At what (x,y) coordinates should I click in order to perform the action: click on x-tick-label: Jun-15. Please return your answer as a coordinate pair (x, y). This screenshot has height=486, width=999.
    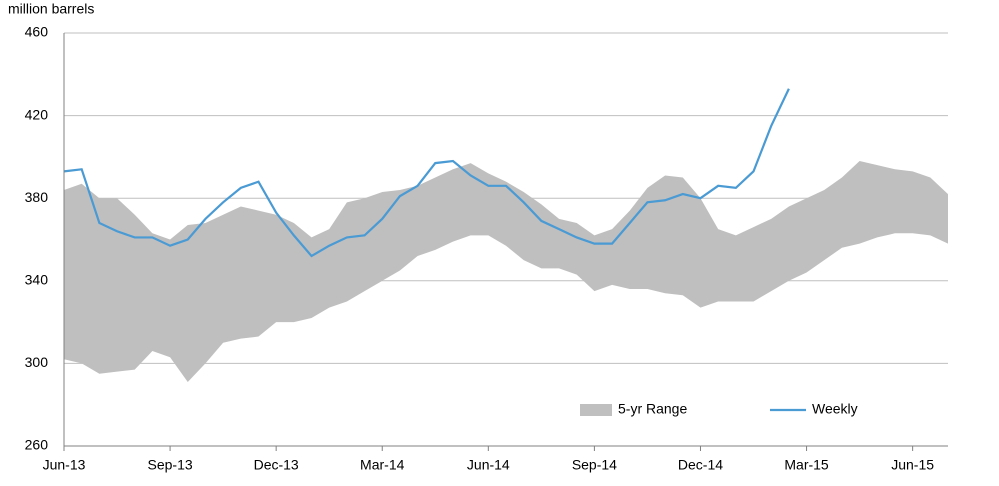
    Looking at the image, I should click on (912, 465).